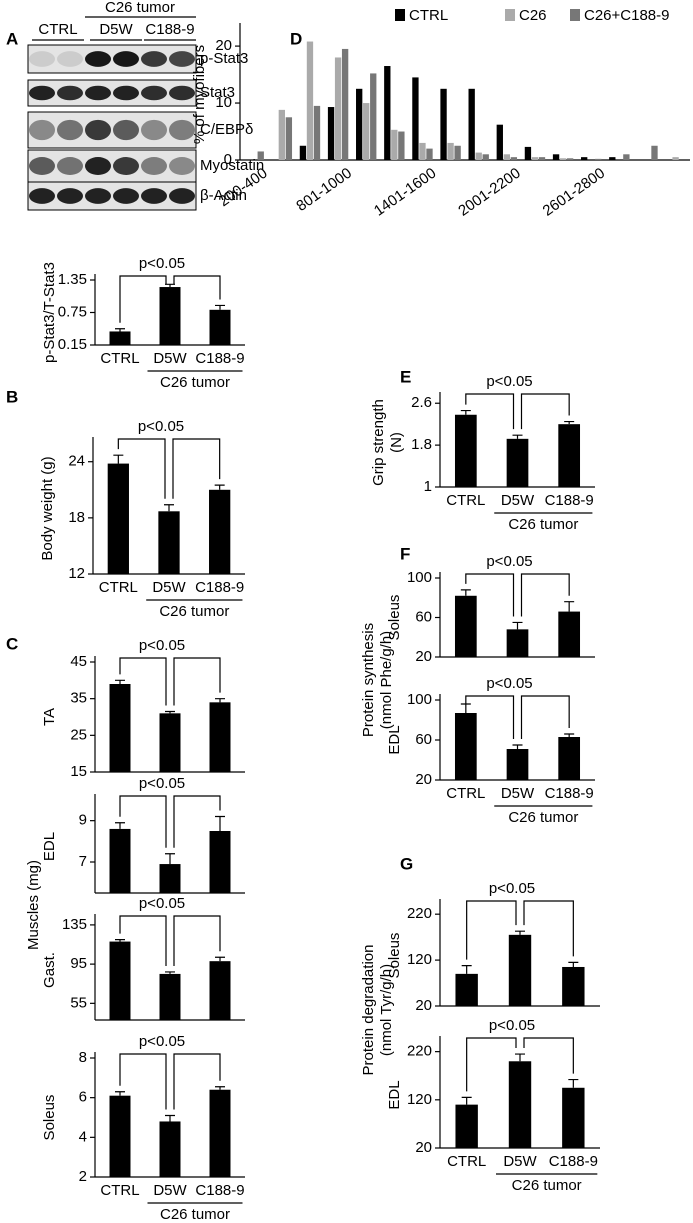 This screenshot has height=1223, width=693. I want to click on legend-label: CTRL, so click(428, 15).